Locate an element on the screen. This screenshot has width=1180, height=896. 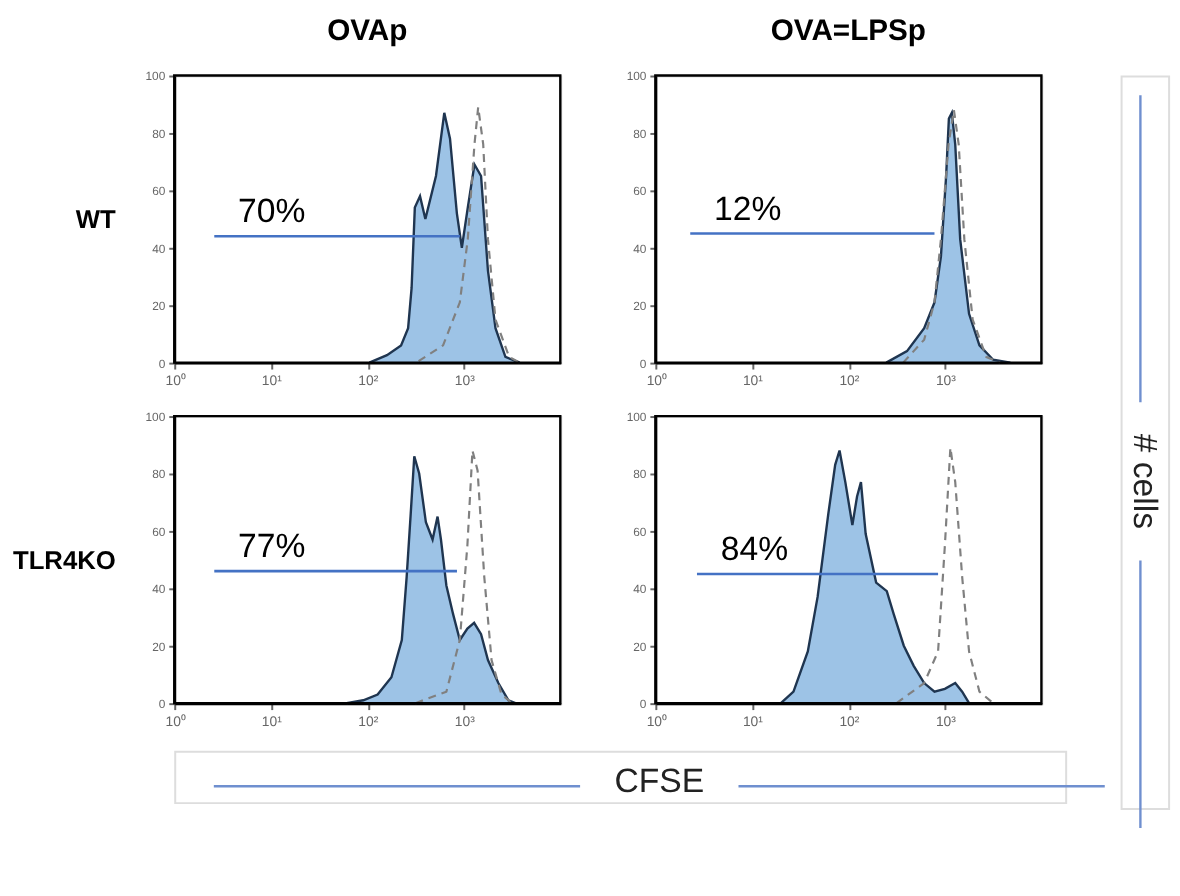
chart-title: OVA=LPSp is located at coordinates (848, 31).